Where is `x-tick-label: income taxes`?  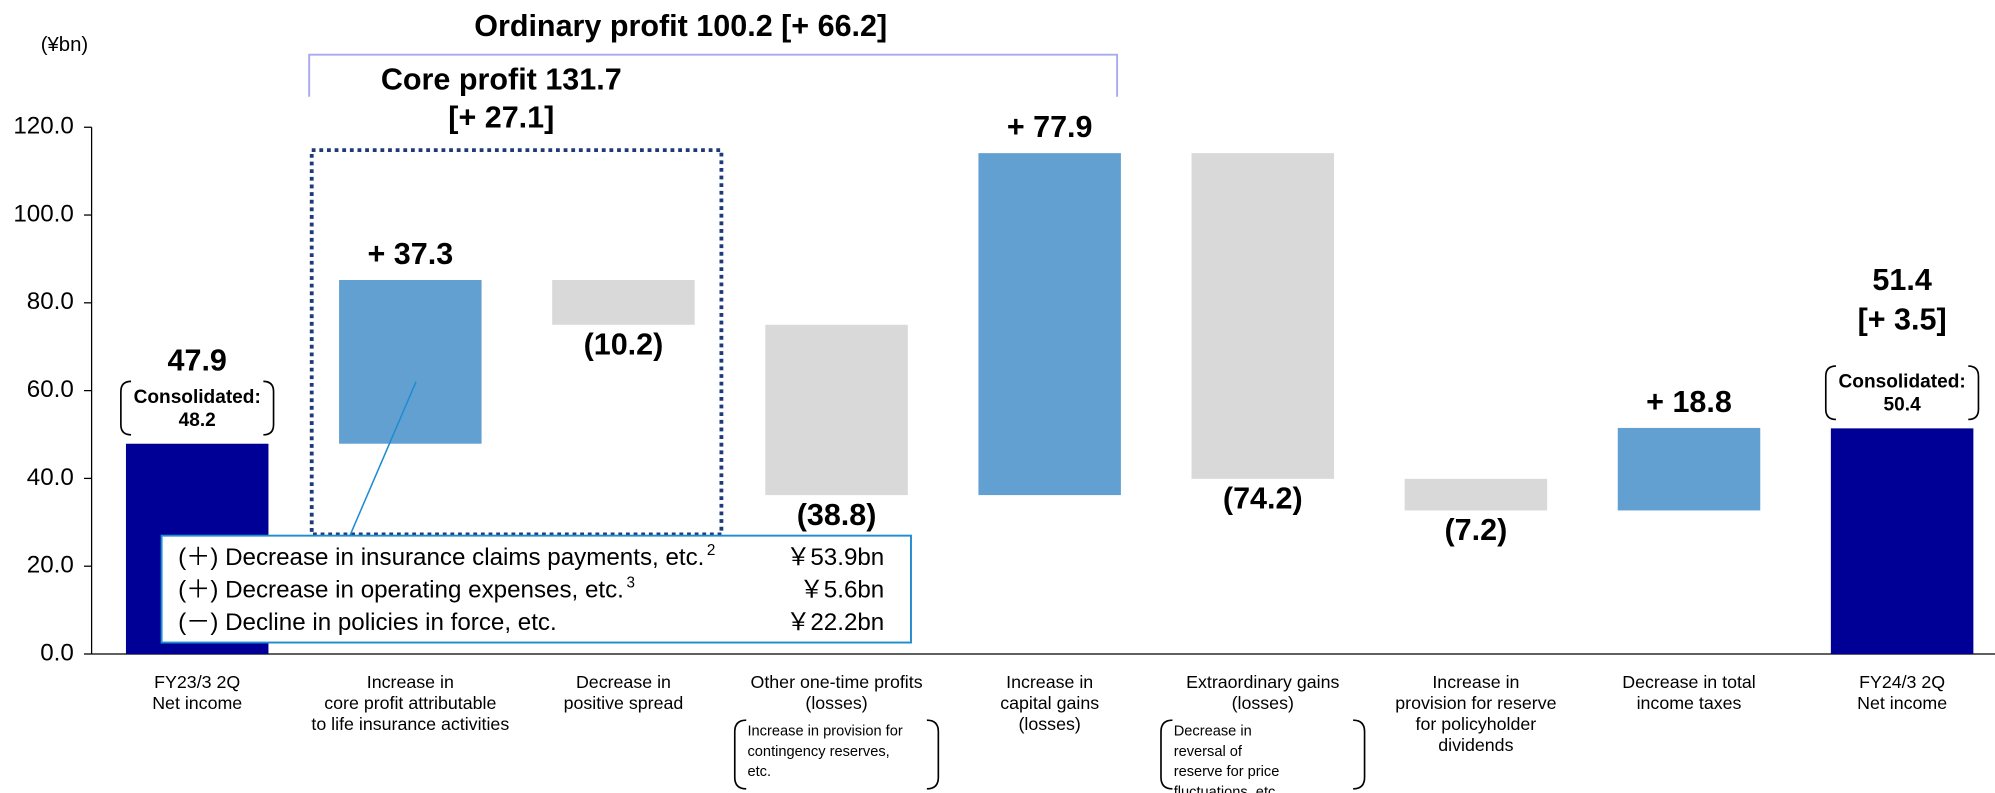
x-tick-label: income taxes is located at coordinates (1689, 703).